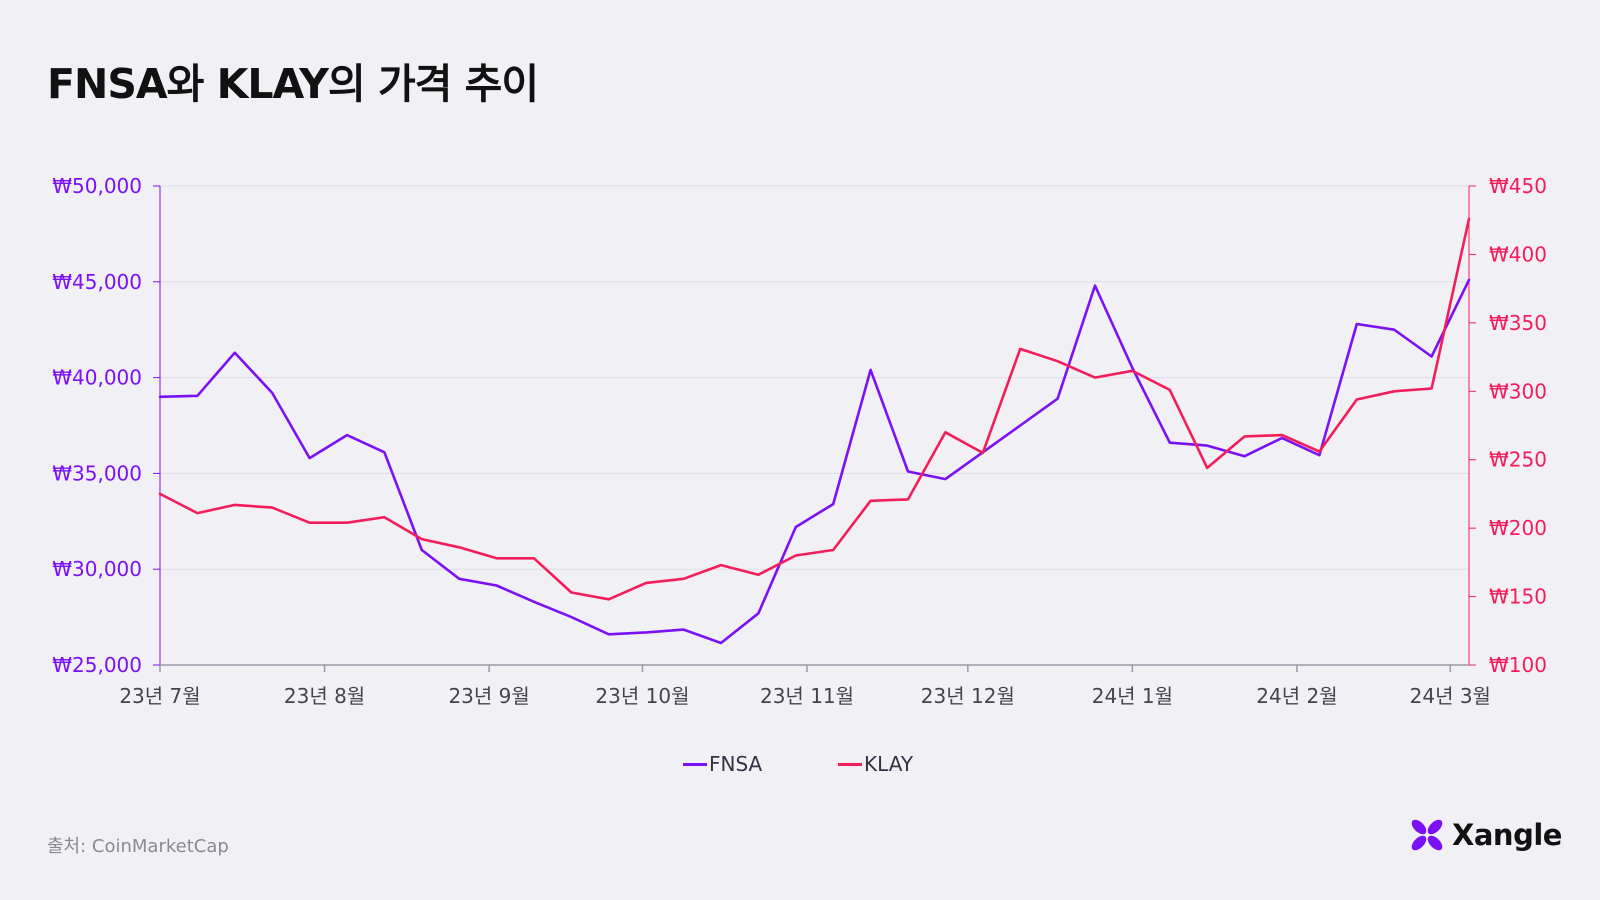 This screenshot has width=1600, height=900. I want to click on y-right-tick-label: ₩400, so click(1518, 254).